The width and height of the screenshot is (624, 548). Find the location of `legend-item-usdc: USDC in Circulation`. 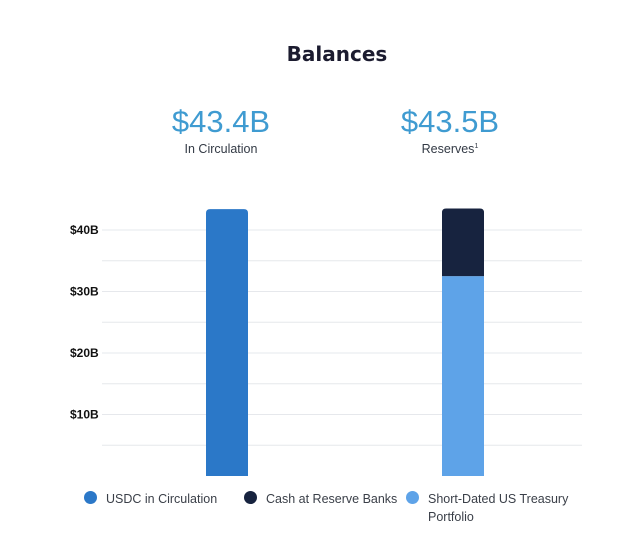

legend-item-usdc: USDC in Circulation is located at coordinates (150, 499).